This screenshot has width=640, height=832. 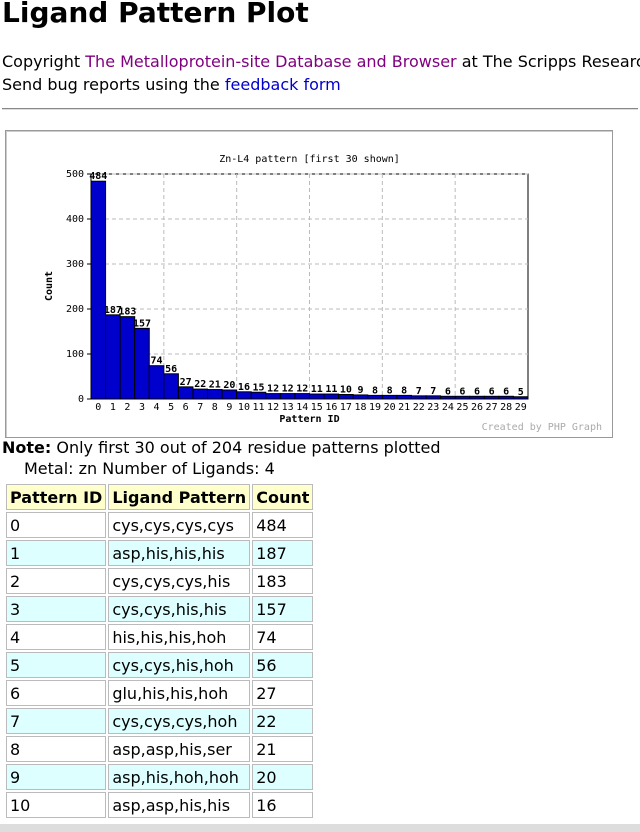 What do you see at coordinates (283, 497) in the screenshot?
I see `header-cell: Count` at bounding box center [283, 497].